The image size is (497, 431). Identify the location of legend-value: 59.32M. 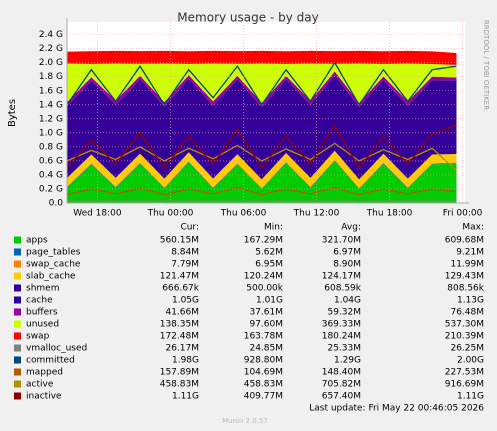
(344, 313).